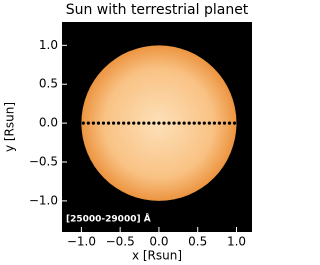 The height and width of the screenshot is (265, 320). Describe the element at coordinates (157, 10) in the screenshot. I see `chart-title: Sun with terrestrial planet` at that location.